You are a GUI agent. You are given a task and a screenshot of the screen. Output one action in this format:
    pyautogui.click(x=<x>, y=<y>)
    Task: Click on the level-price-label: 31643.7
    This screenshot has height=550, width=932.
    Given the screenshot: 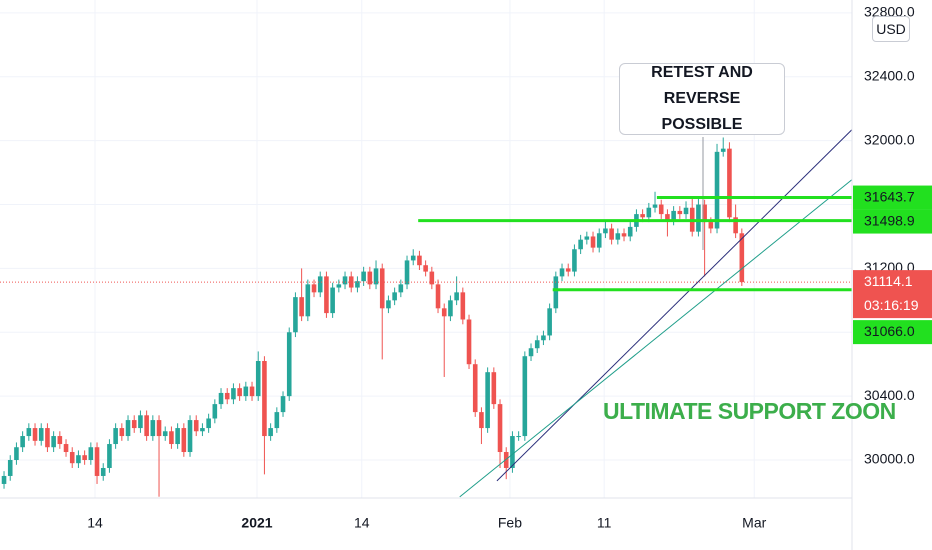 What is the action you would take?
    pyautogui.click(x=889, y=196)
    